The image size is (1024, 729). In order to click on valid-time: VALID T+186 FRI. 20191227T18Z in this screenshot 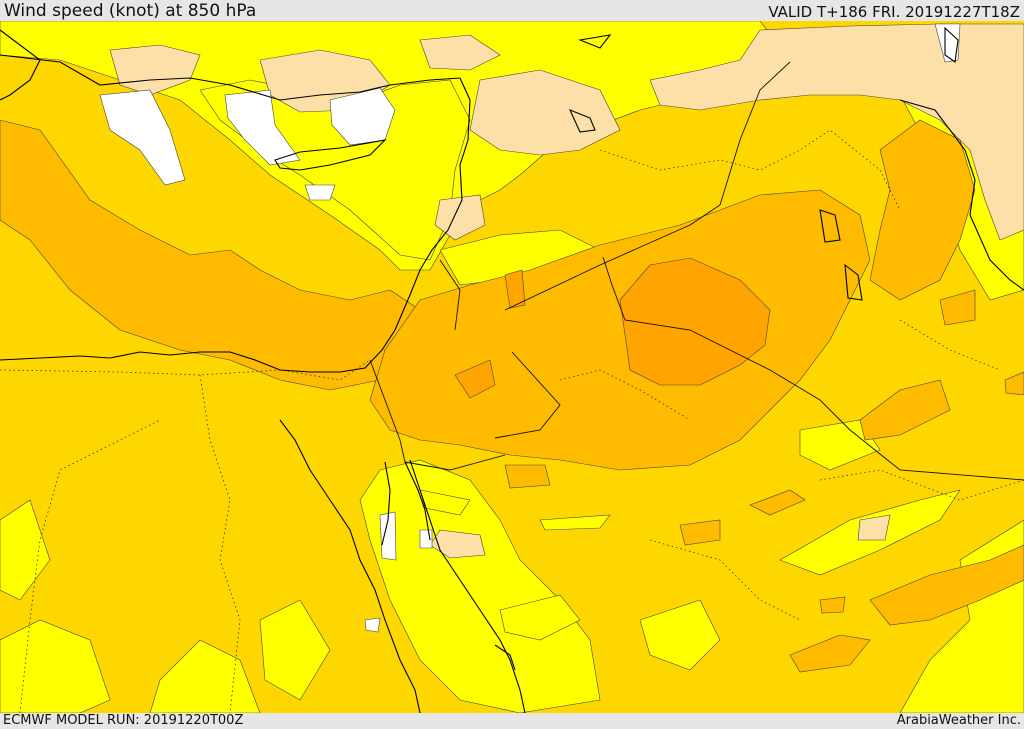, I will do `click(894, 12)`.